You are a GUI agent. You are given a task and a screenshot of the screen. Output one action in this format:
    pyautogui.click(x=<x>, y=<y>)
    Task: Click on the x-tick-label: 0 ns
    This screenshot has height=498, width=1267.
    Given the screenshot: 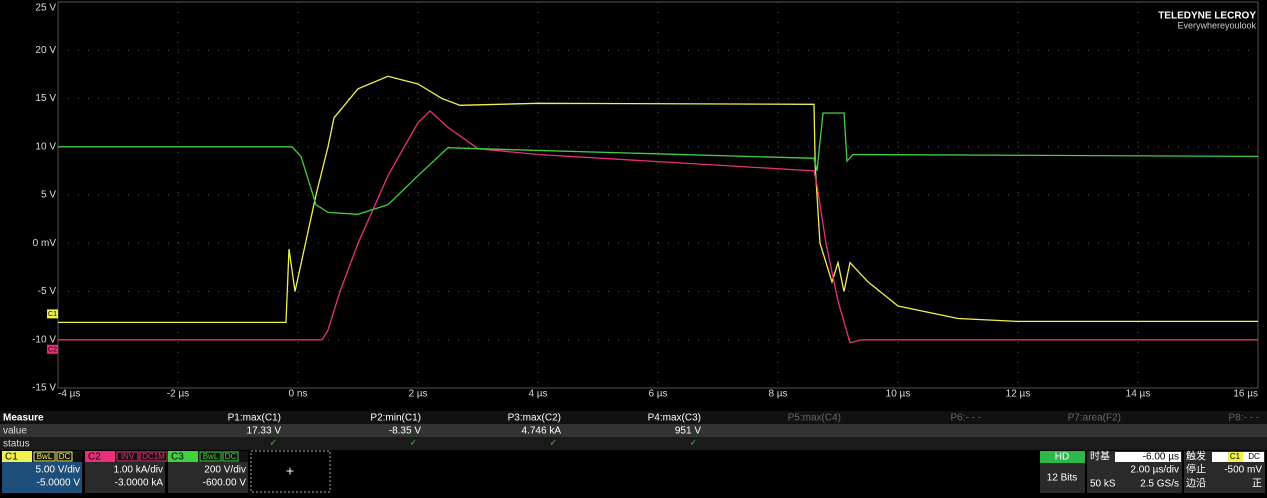 What is the action you would take?
    pyautogui.click(x=298, y=394)
    